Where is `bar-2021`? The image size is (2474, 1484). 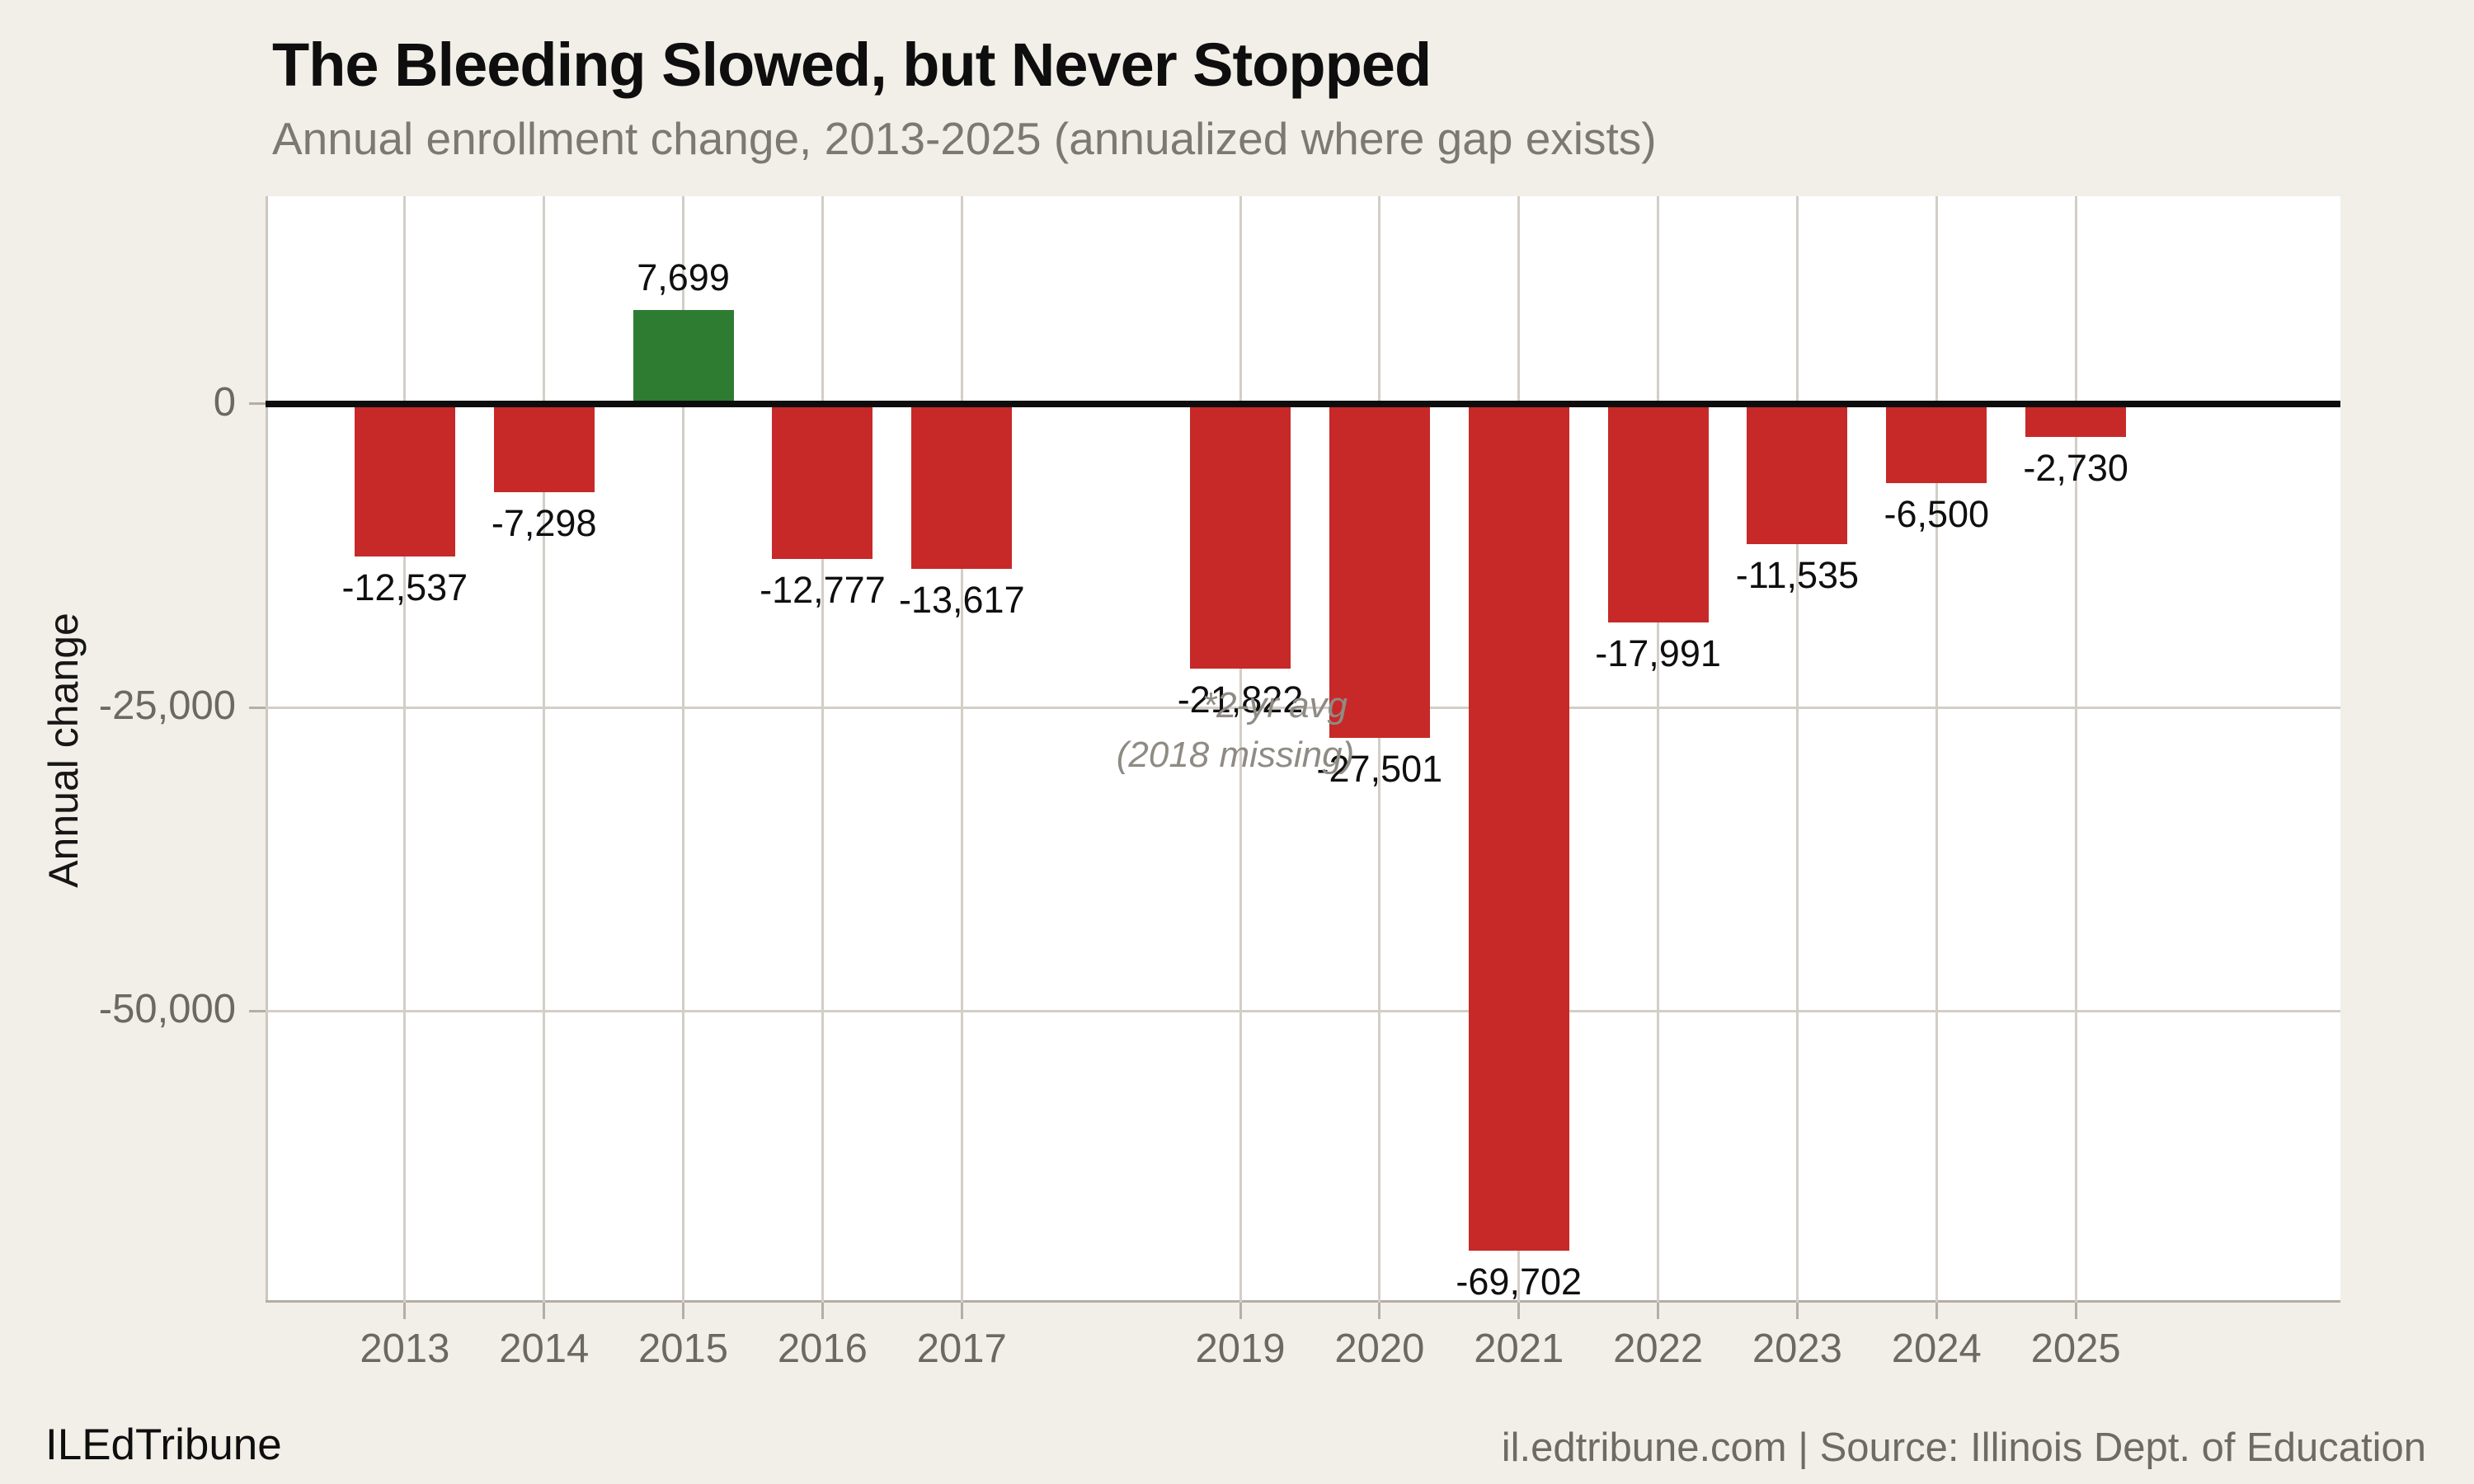 bar-2021 is located at coordinates (1518, 827).